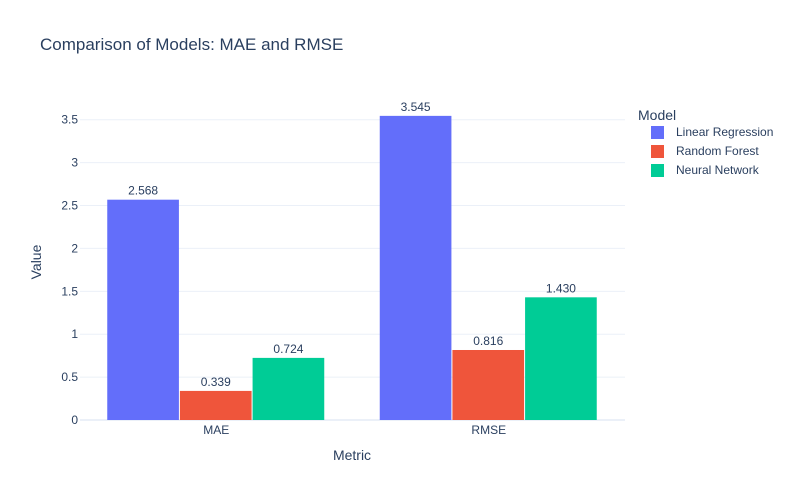 This screenshot has height=500, width=800. What do you see at coordinates (69, 291) in the screenshot?
I see `y-tick-label: 1.5` at bounding box center [69, 291].